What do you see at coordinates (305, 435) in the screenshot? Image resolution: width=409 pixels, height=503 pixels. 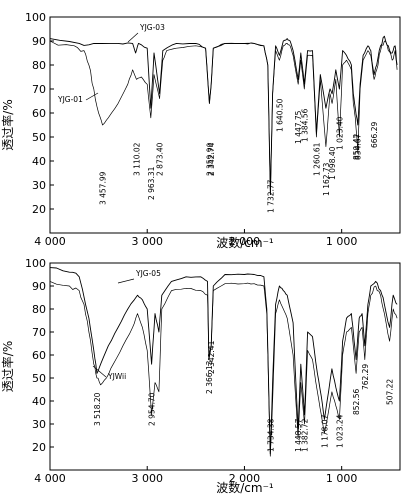 I see `peak-label: 1 382.72` at bounding box center [305, 435].